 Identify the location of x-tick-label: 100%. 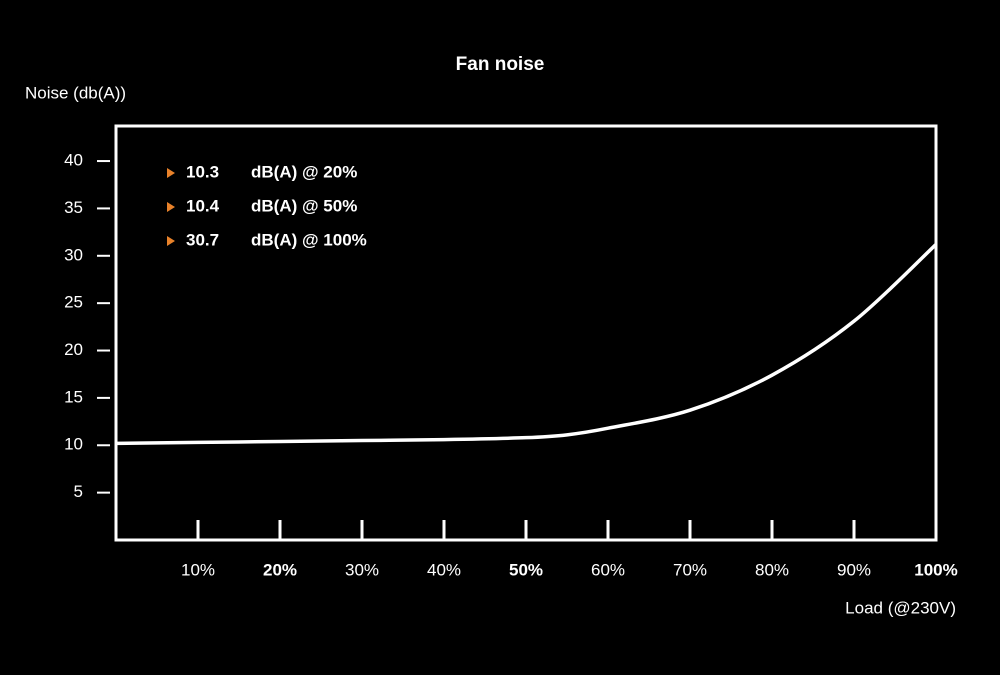
(935, 569).